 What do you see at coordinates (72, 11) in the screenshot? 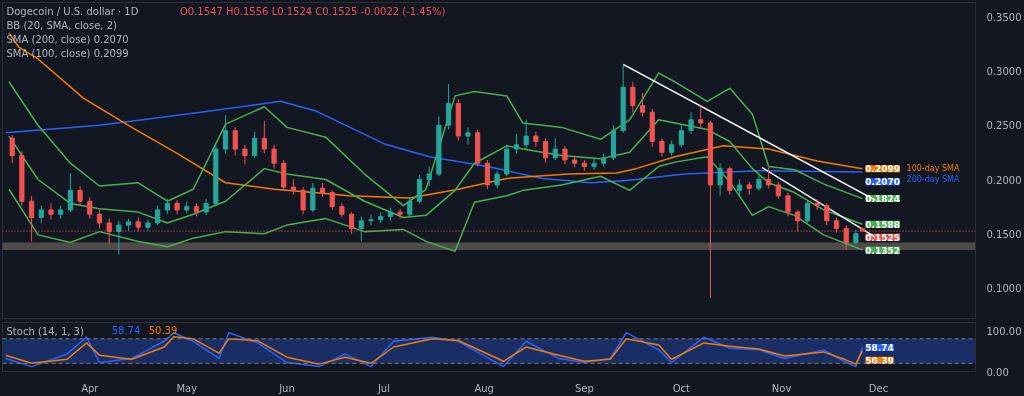
I see `chart-title: Dogecoin / U.S. dollar · 1D` at bounding box center [72, 11].